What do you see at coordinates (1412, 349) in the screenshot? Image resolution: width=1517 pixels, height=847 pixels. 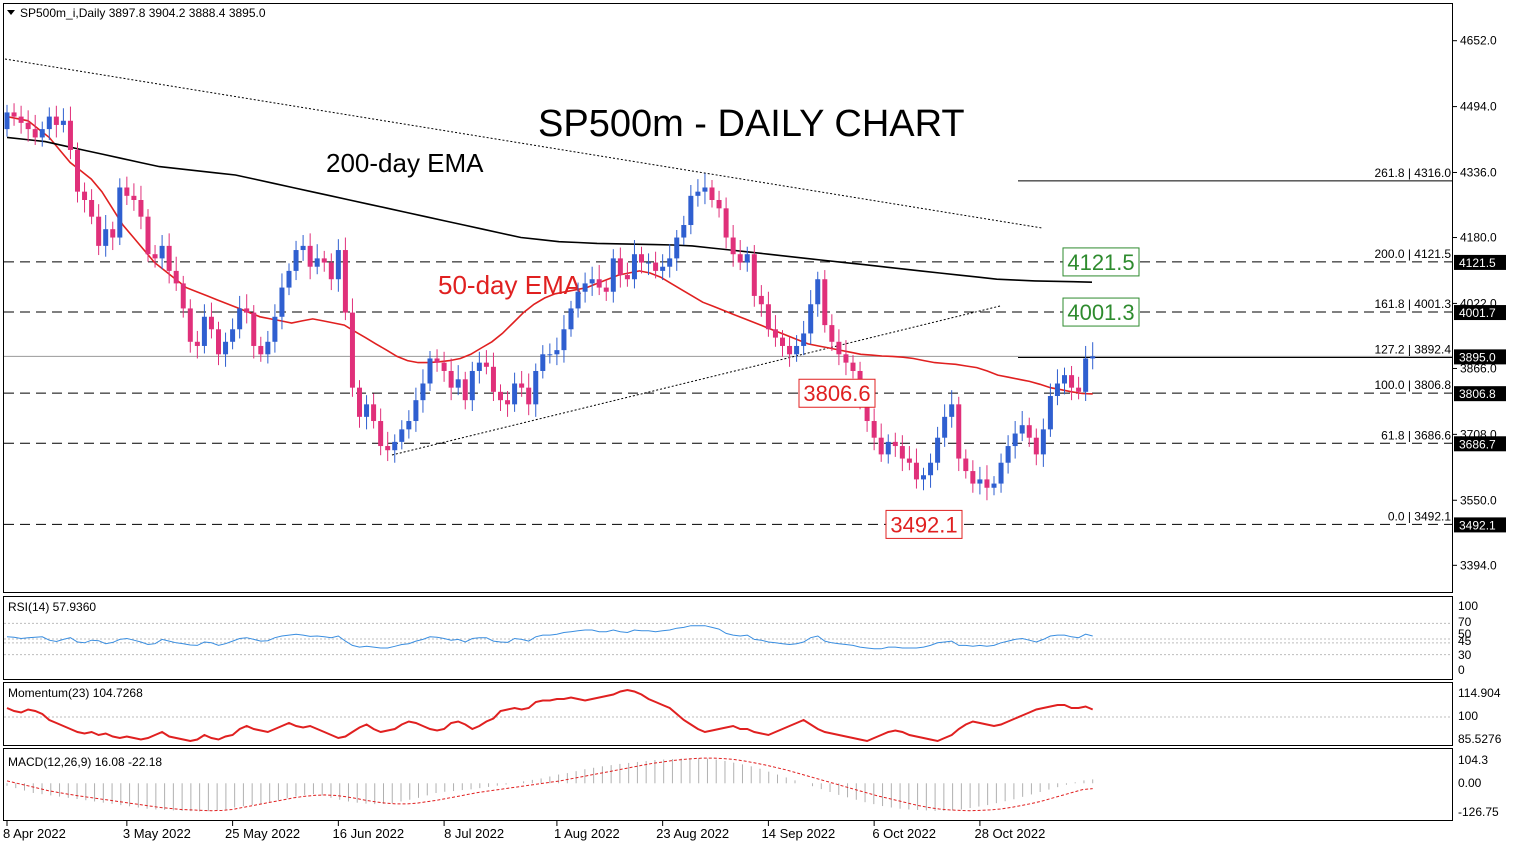 I see `fib-label-3: 127.2 | 3892.4` at bounding box center [1412, 349].